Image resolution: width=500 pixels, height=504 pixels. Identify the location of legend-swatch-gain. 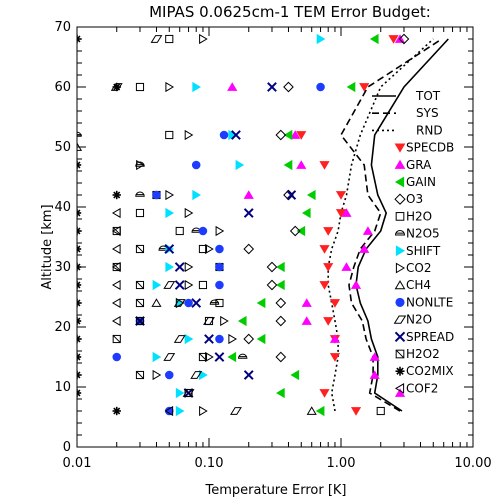
(399, 182).